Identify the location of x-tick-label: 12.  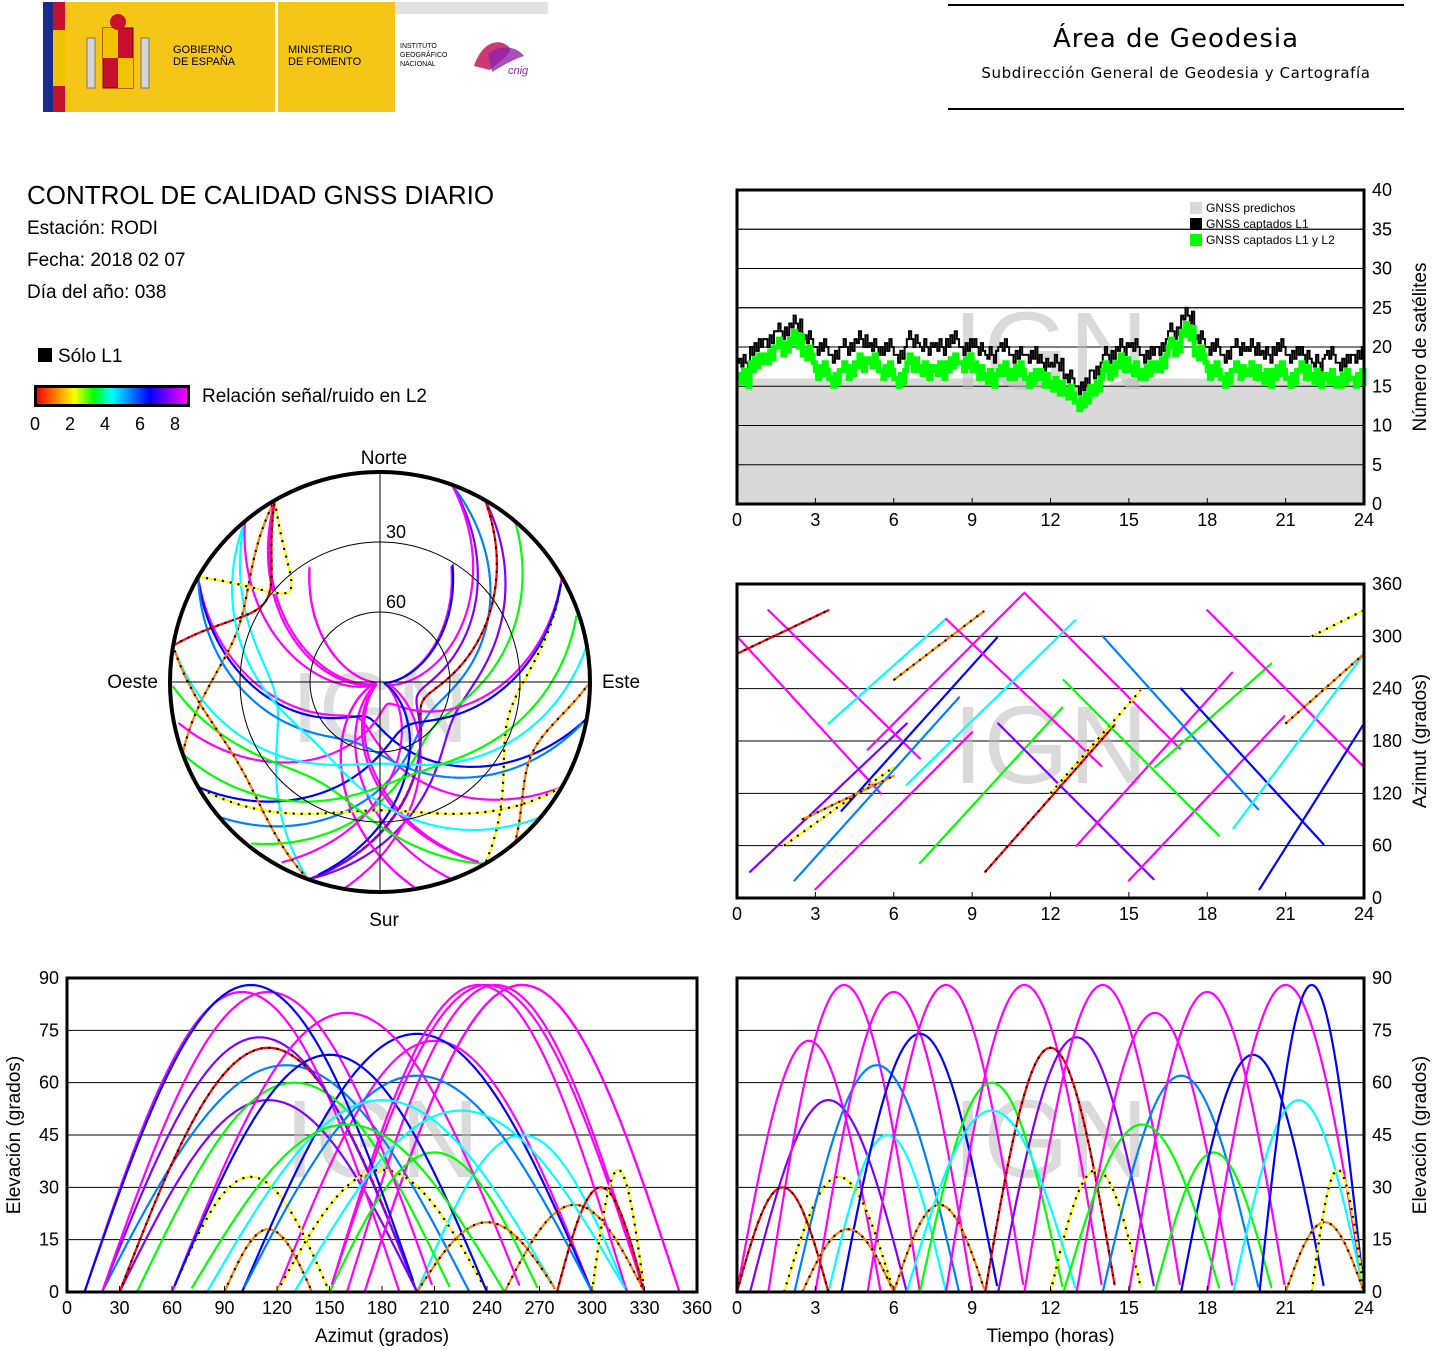
(1050, 520).